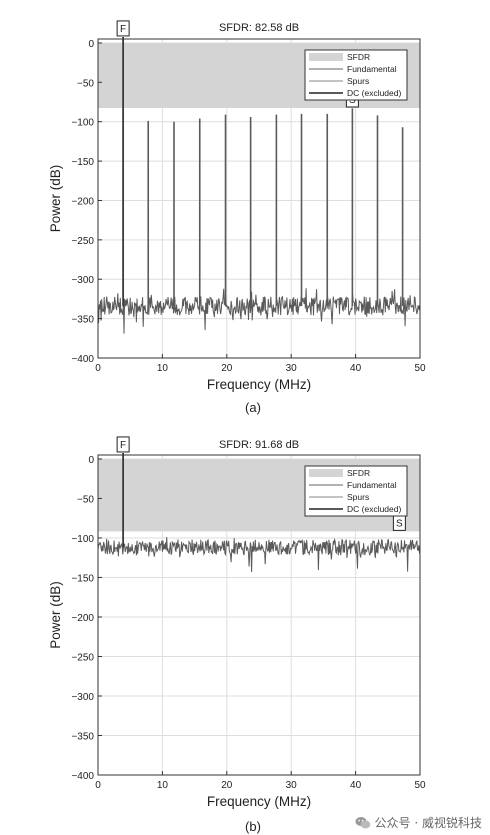  What do you see at coordinates (399, 523) in the screenshot?
I see `spur-marker-label: S` at bounding box center [399, 523].